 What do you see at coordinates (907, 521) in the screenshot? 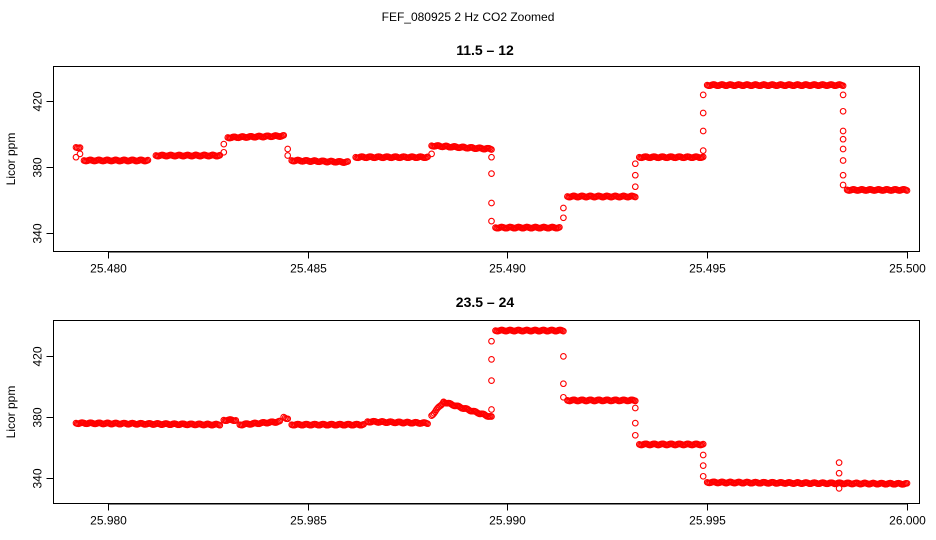
I see `x-tick-label: 26.000` at bounding box center [907, 521].